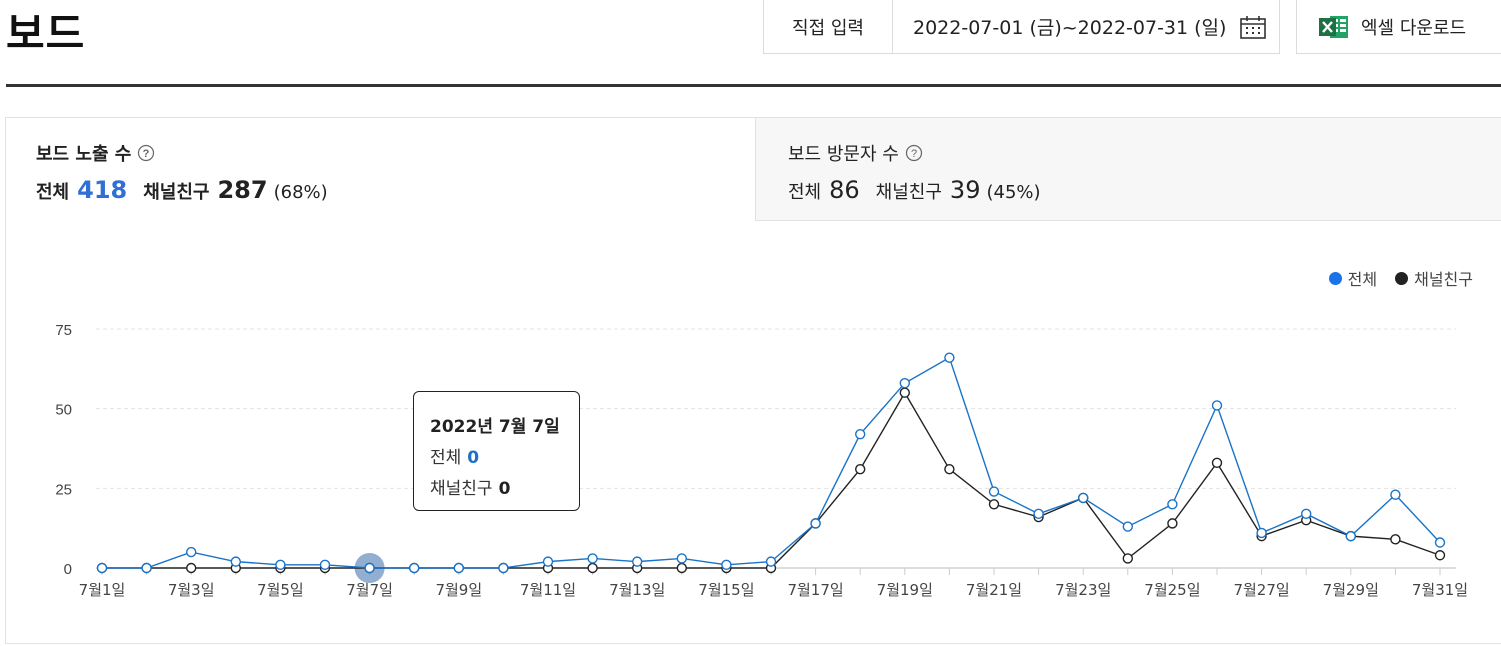  I want to click on date-range-text: 2022-07-01 (금)~2022-07-31 (일), so click(1070, 28).